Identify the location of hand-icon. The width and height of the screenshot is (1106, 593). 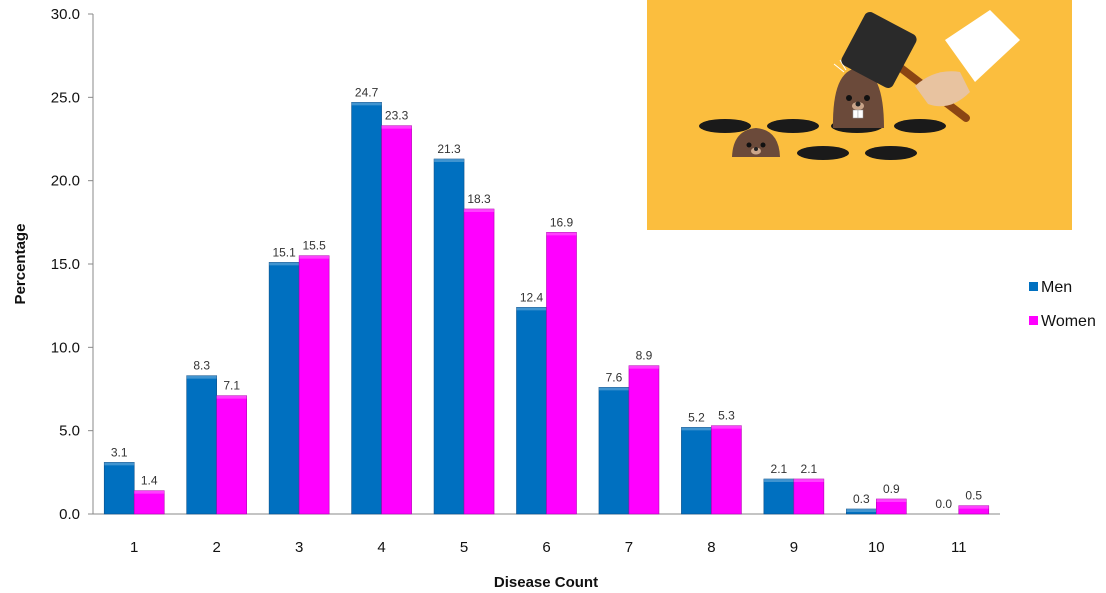
(967, 58).